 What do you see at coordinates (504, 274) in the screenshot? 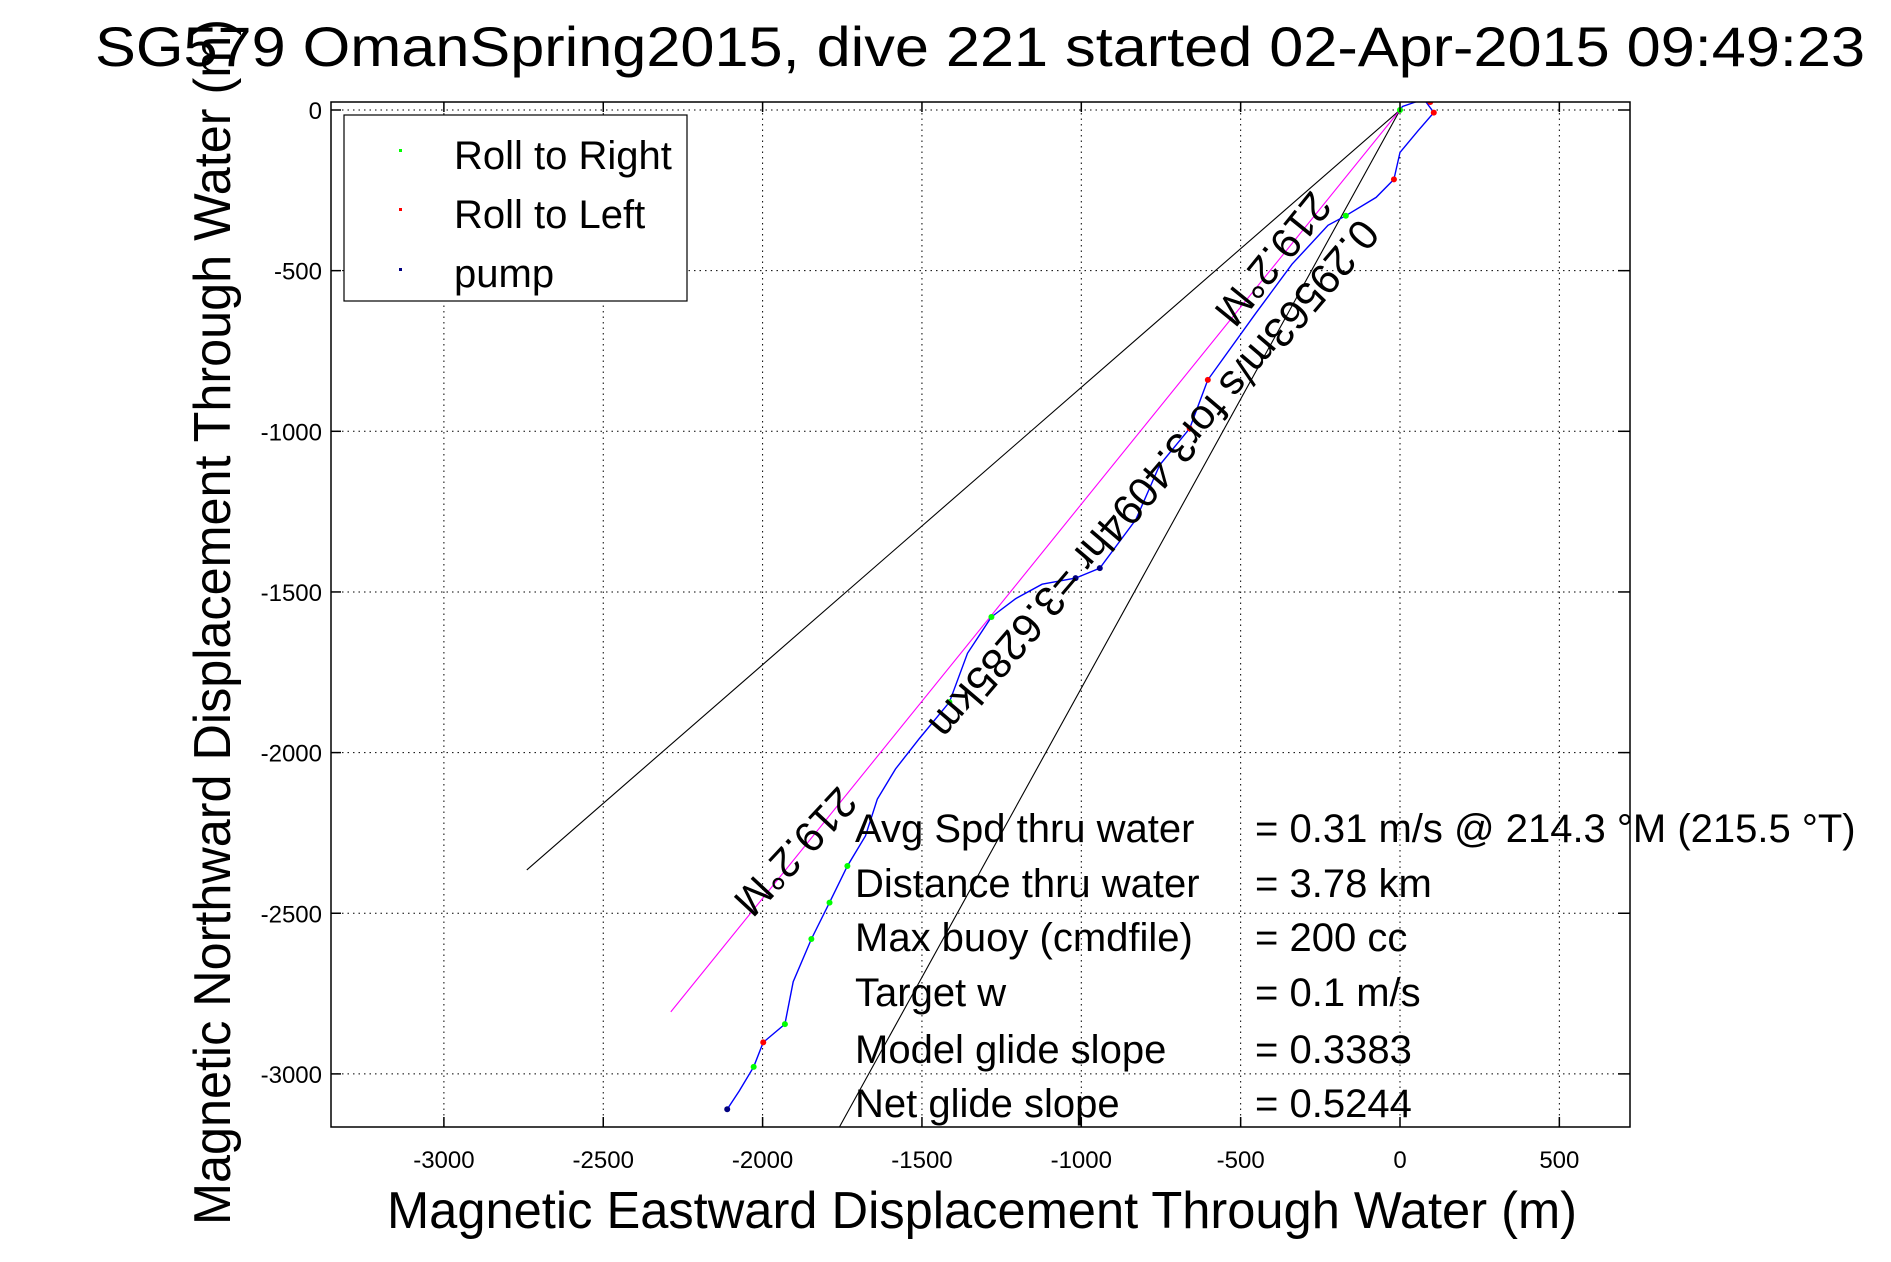
I see `legend-label-pump: pump` at bounding box center [504, 274].